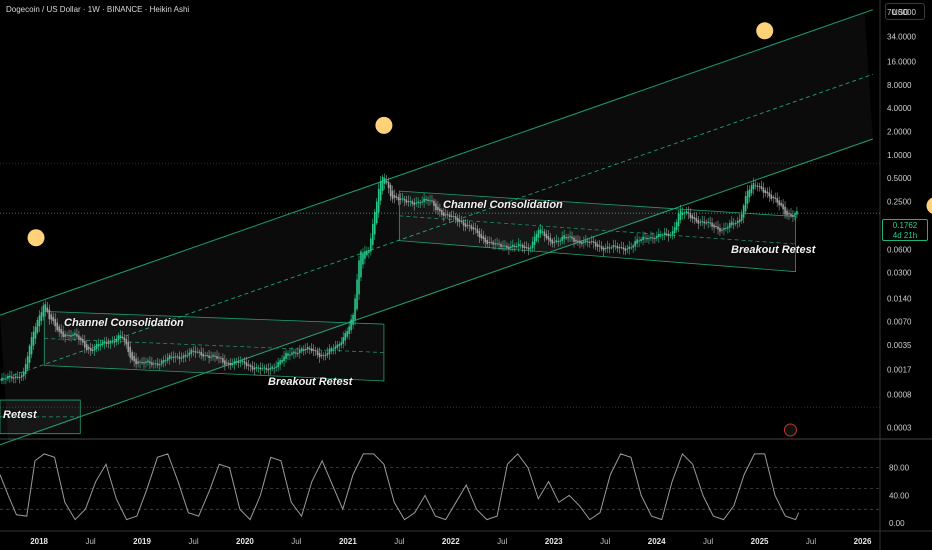 This screenshot has width=932, height=550. I want to click on last-price-label: 0.1762 4d 21h, so click(905, 230).